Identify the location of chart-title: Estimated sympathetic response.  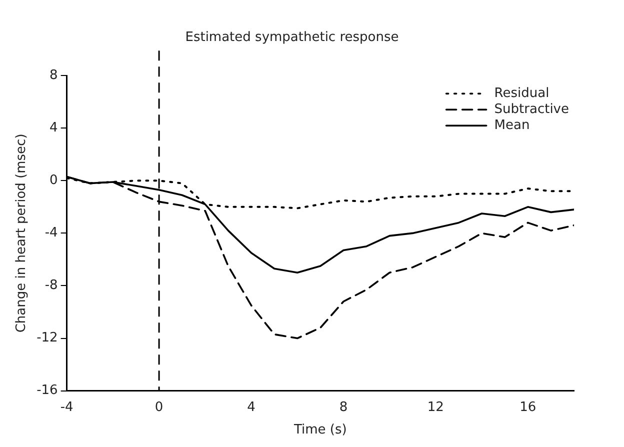
(292, 38).